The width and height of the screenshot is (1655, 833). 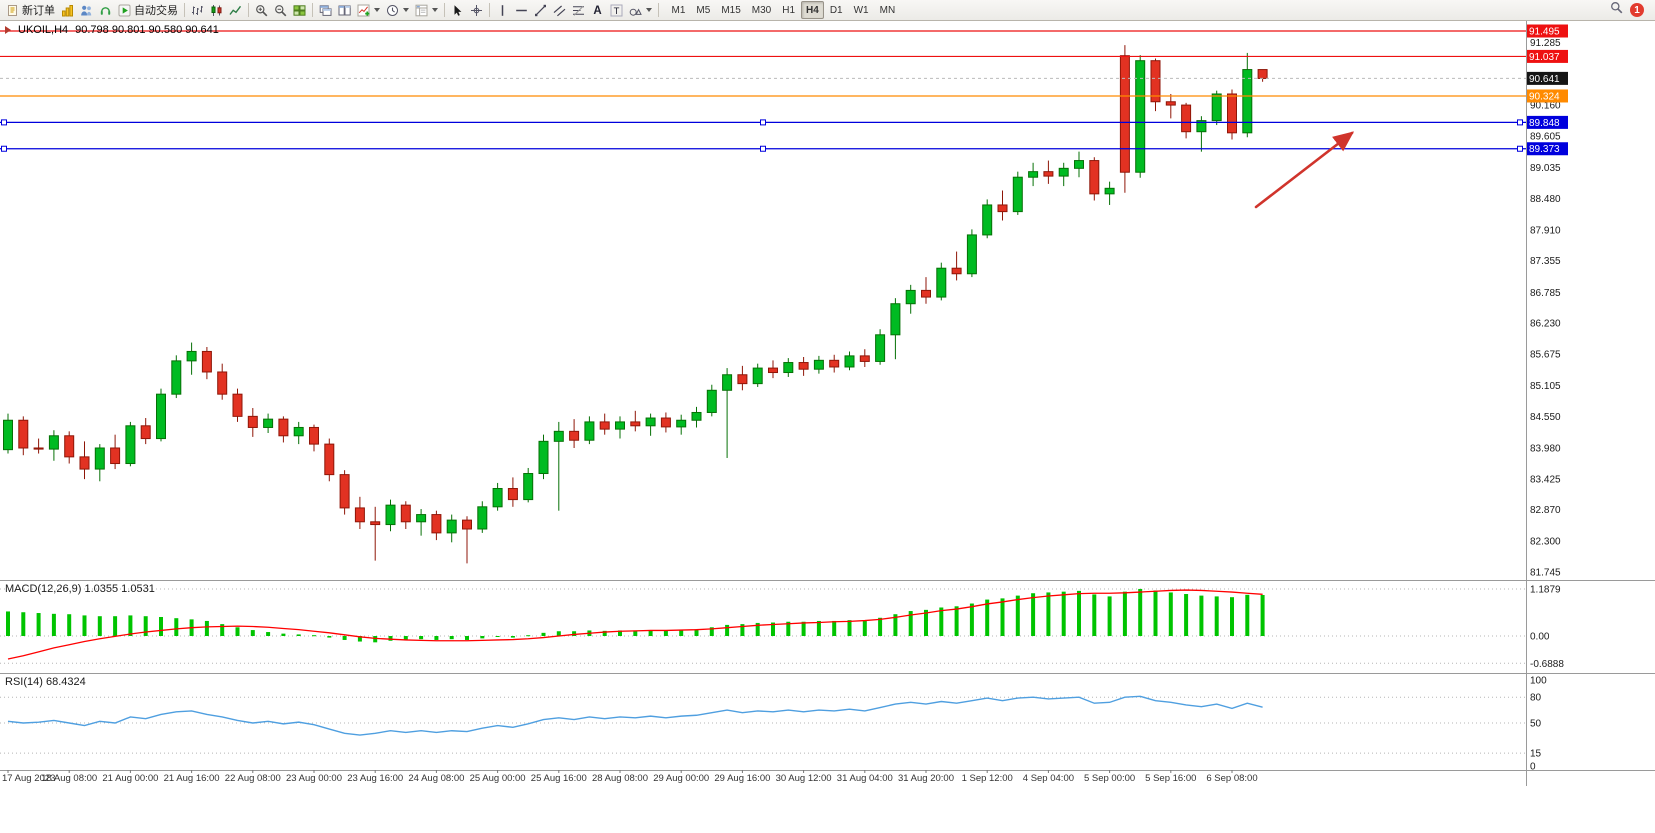 I want to click on fibo-icon, so click(x=578, y=10).